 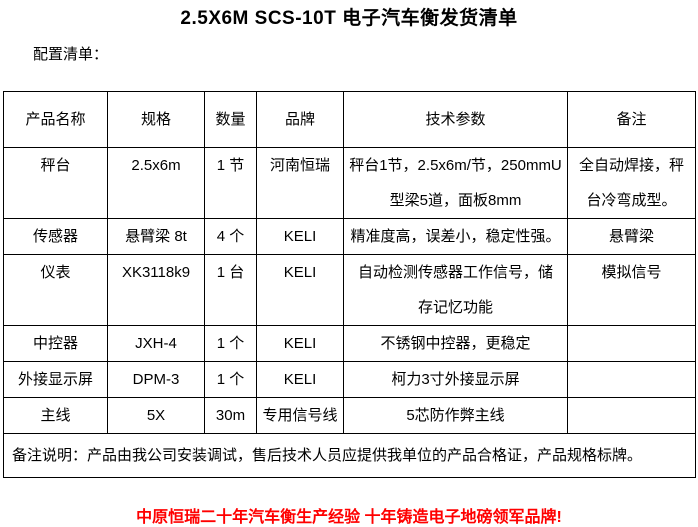 I want to click on cell-qty: 1 台, so click(x=230, y=290).